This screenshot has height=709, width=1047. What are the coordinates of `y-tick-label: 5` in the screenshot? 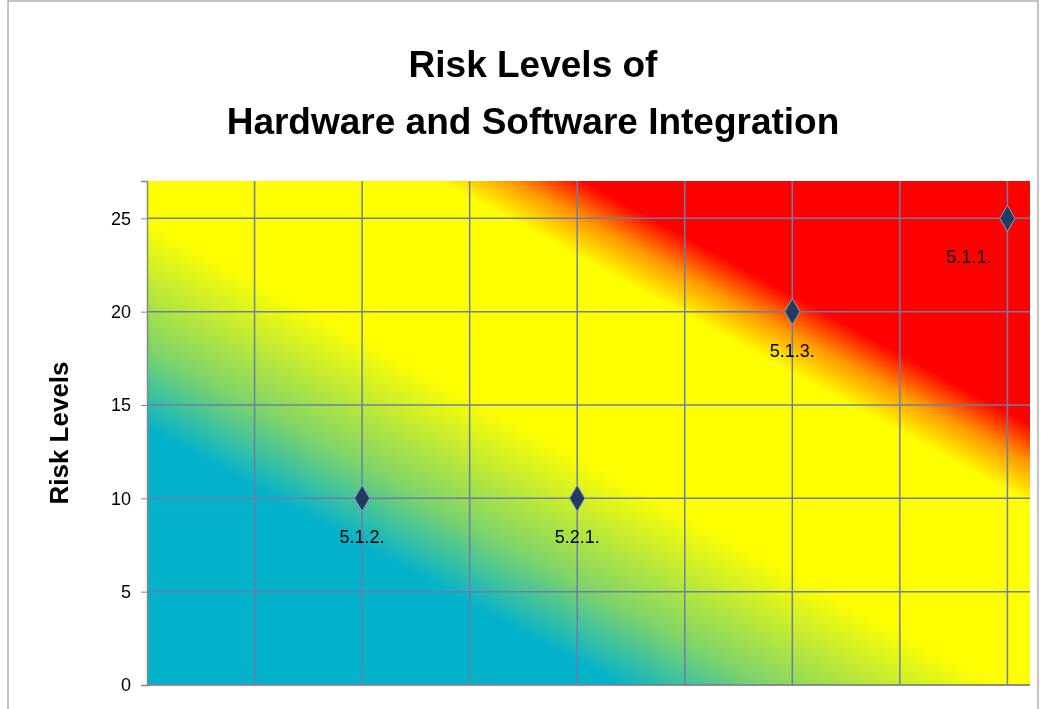 It's located at (125, 591).